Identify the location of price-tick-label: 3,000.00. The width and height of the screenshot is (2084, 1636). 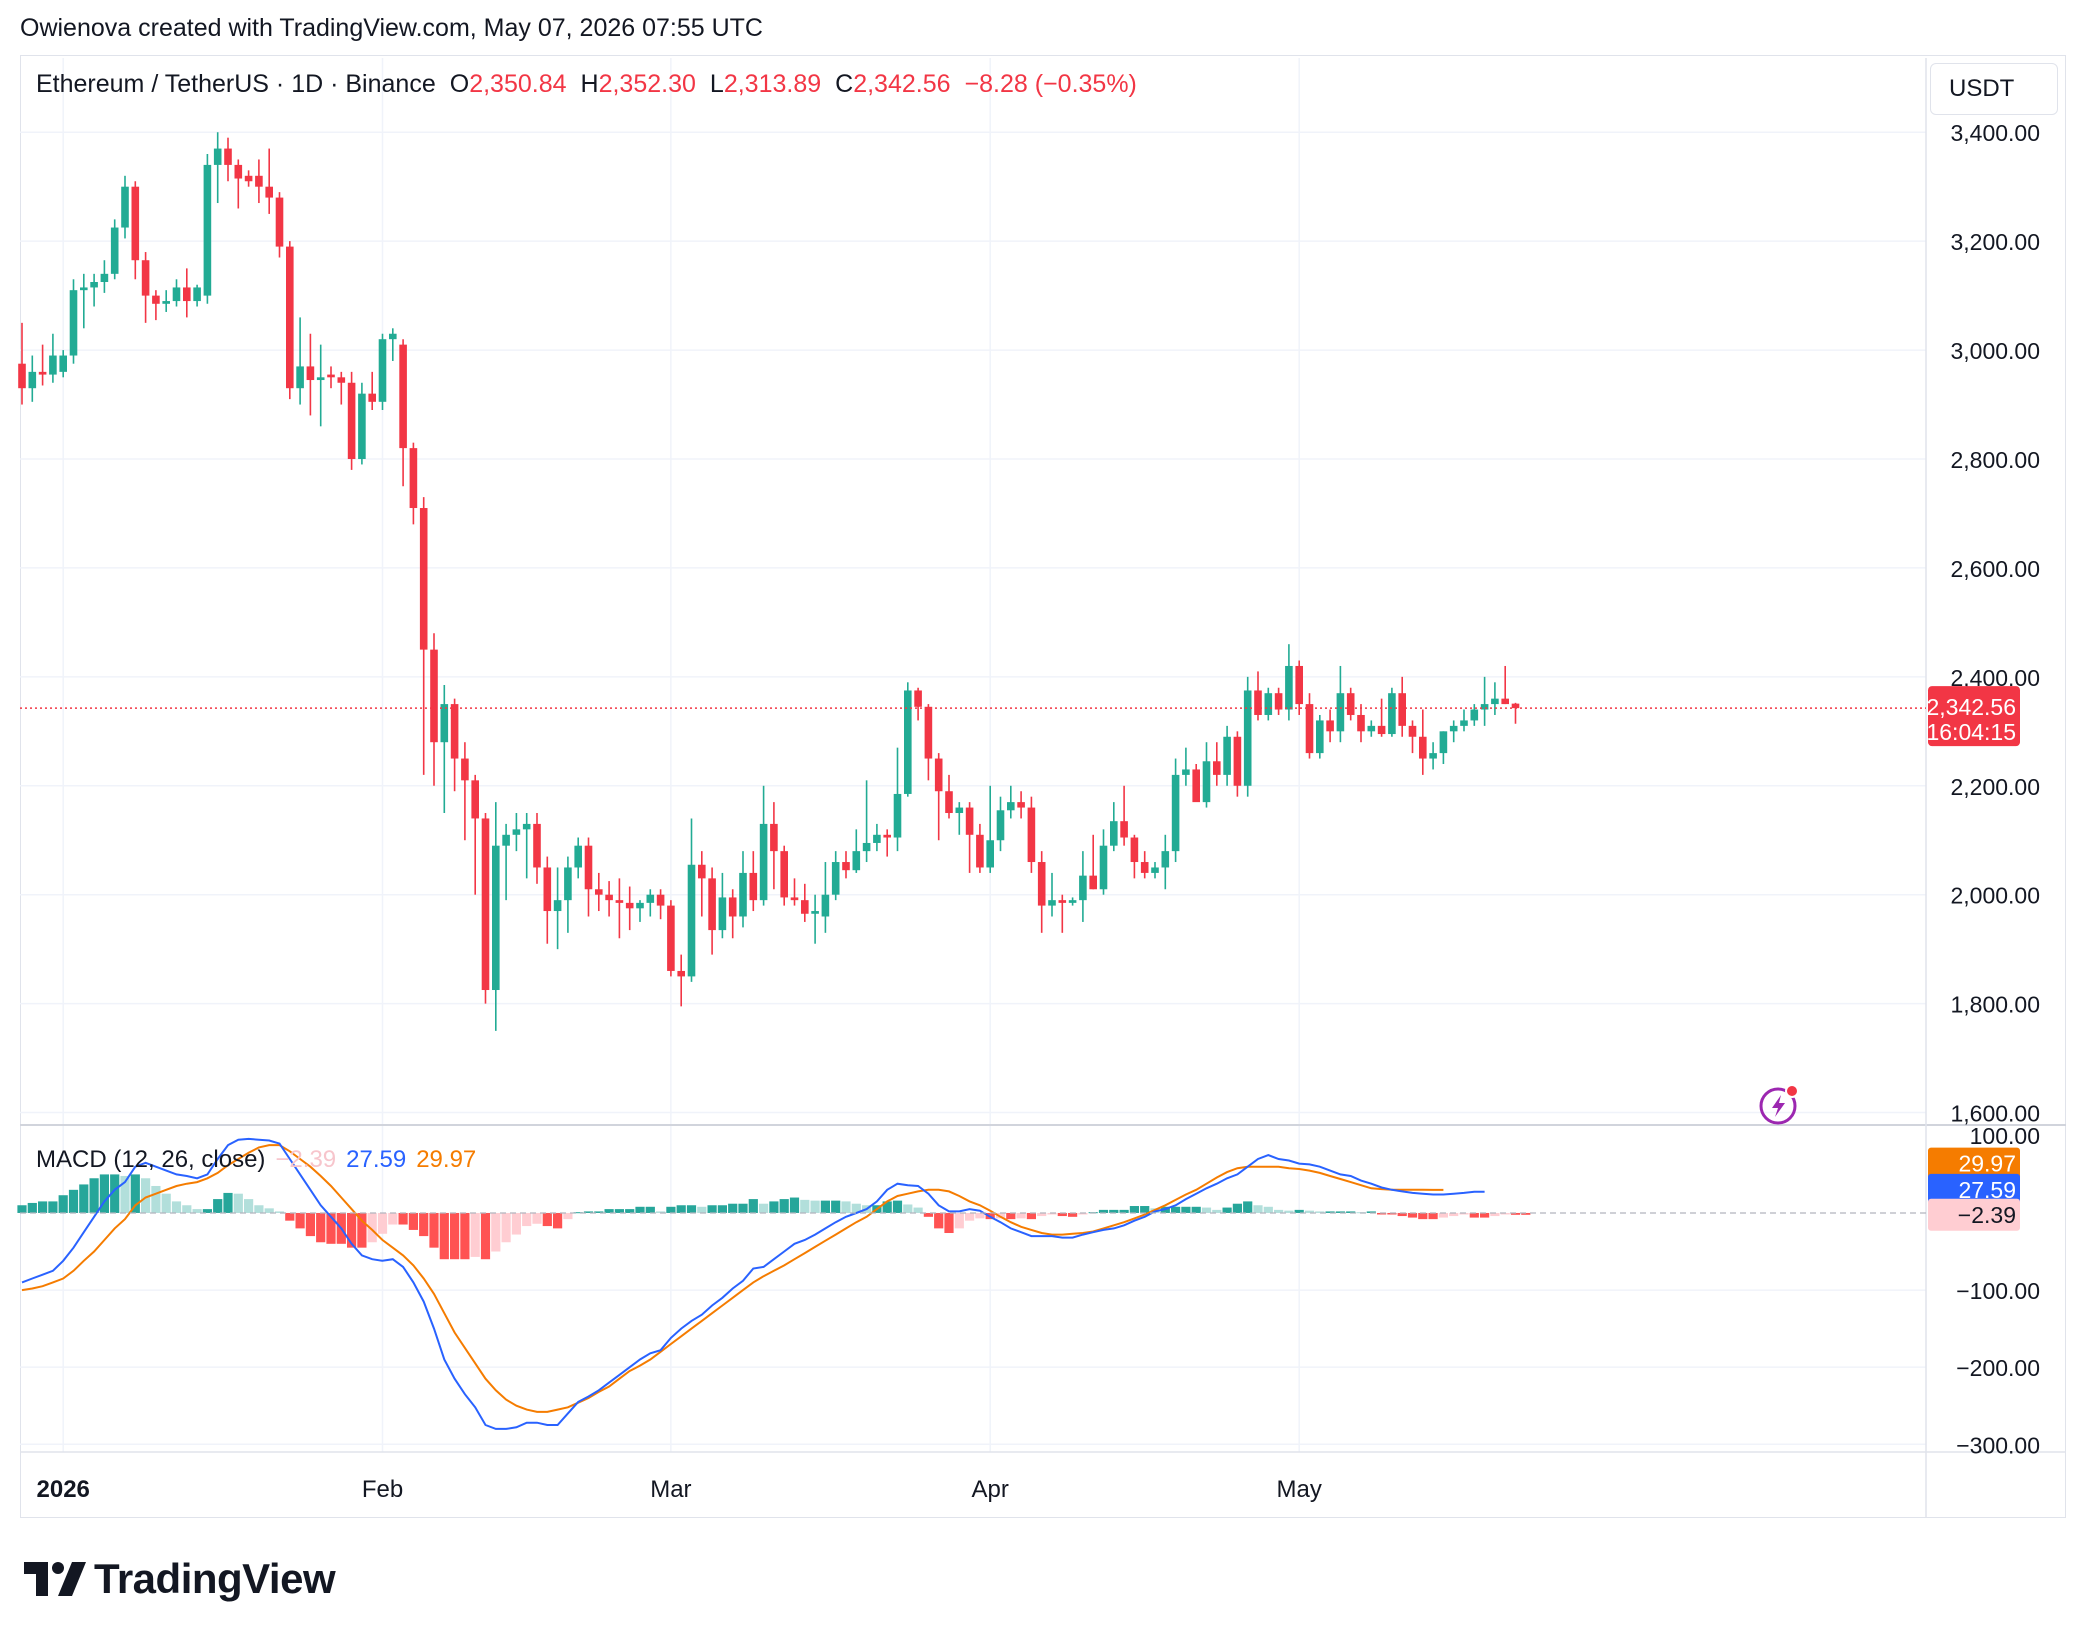
(1995, 351).